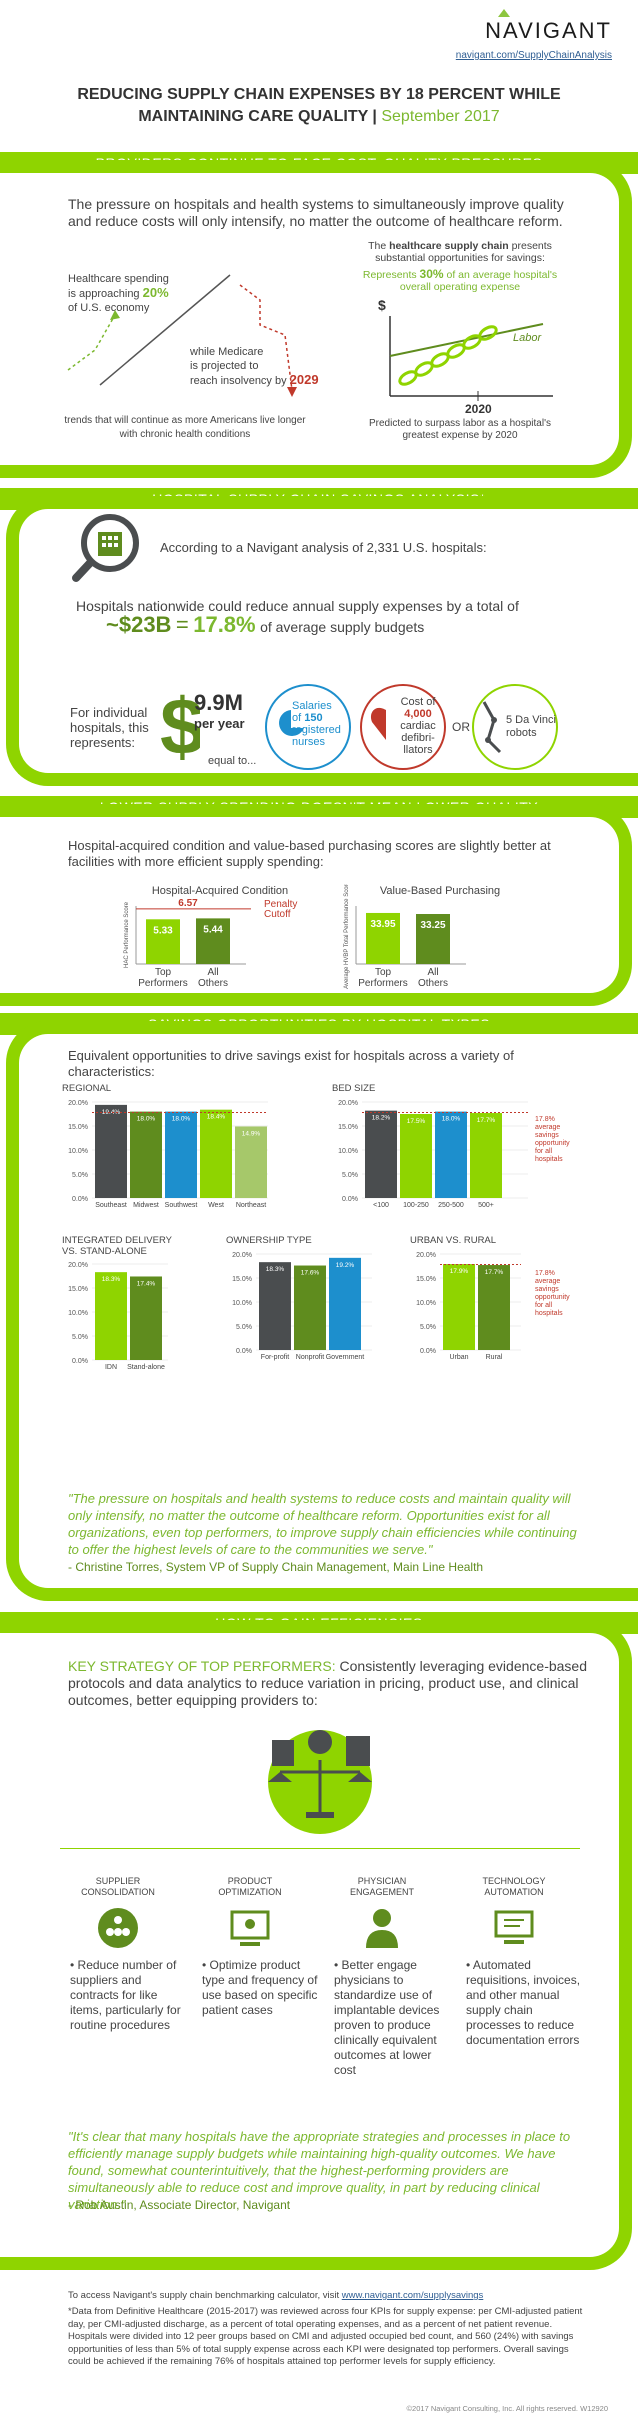 The height and width of the screenshot is (2427, 638). What do you see at coordinates (250, 1886) in the screenshot?
I see `col2-title: PRODUCT OPTIMIZATION` at bounding box center [250, 1886].